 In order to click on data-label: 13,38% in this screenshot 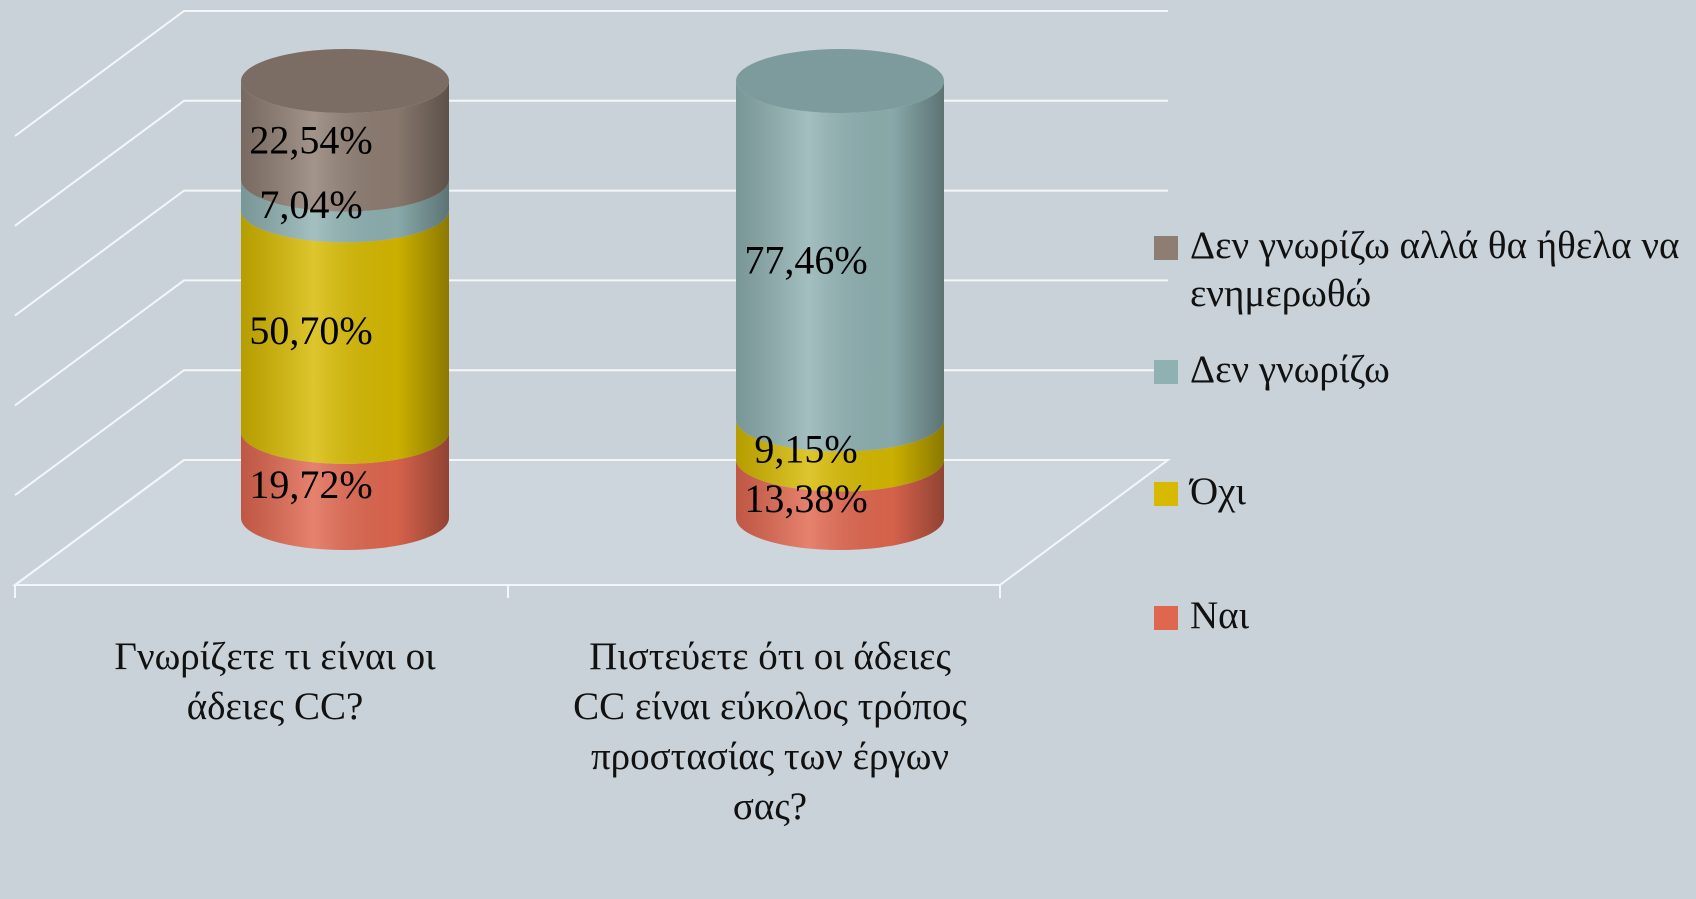, I will do `click(805, 498)`.